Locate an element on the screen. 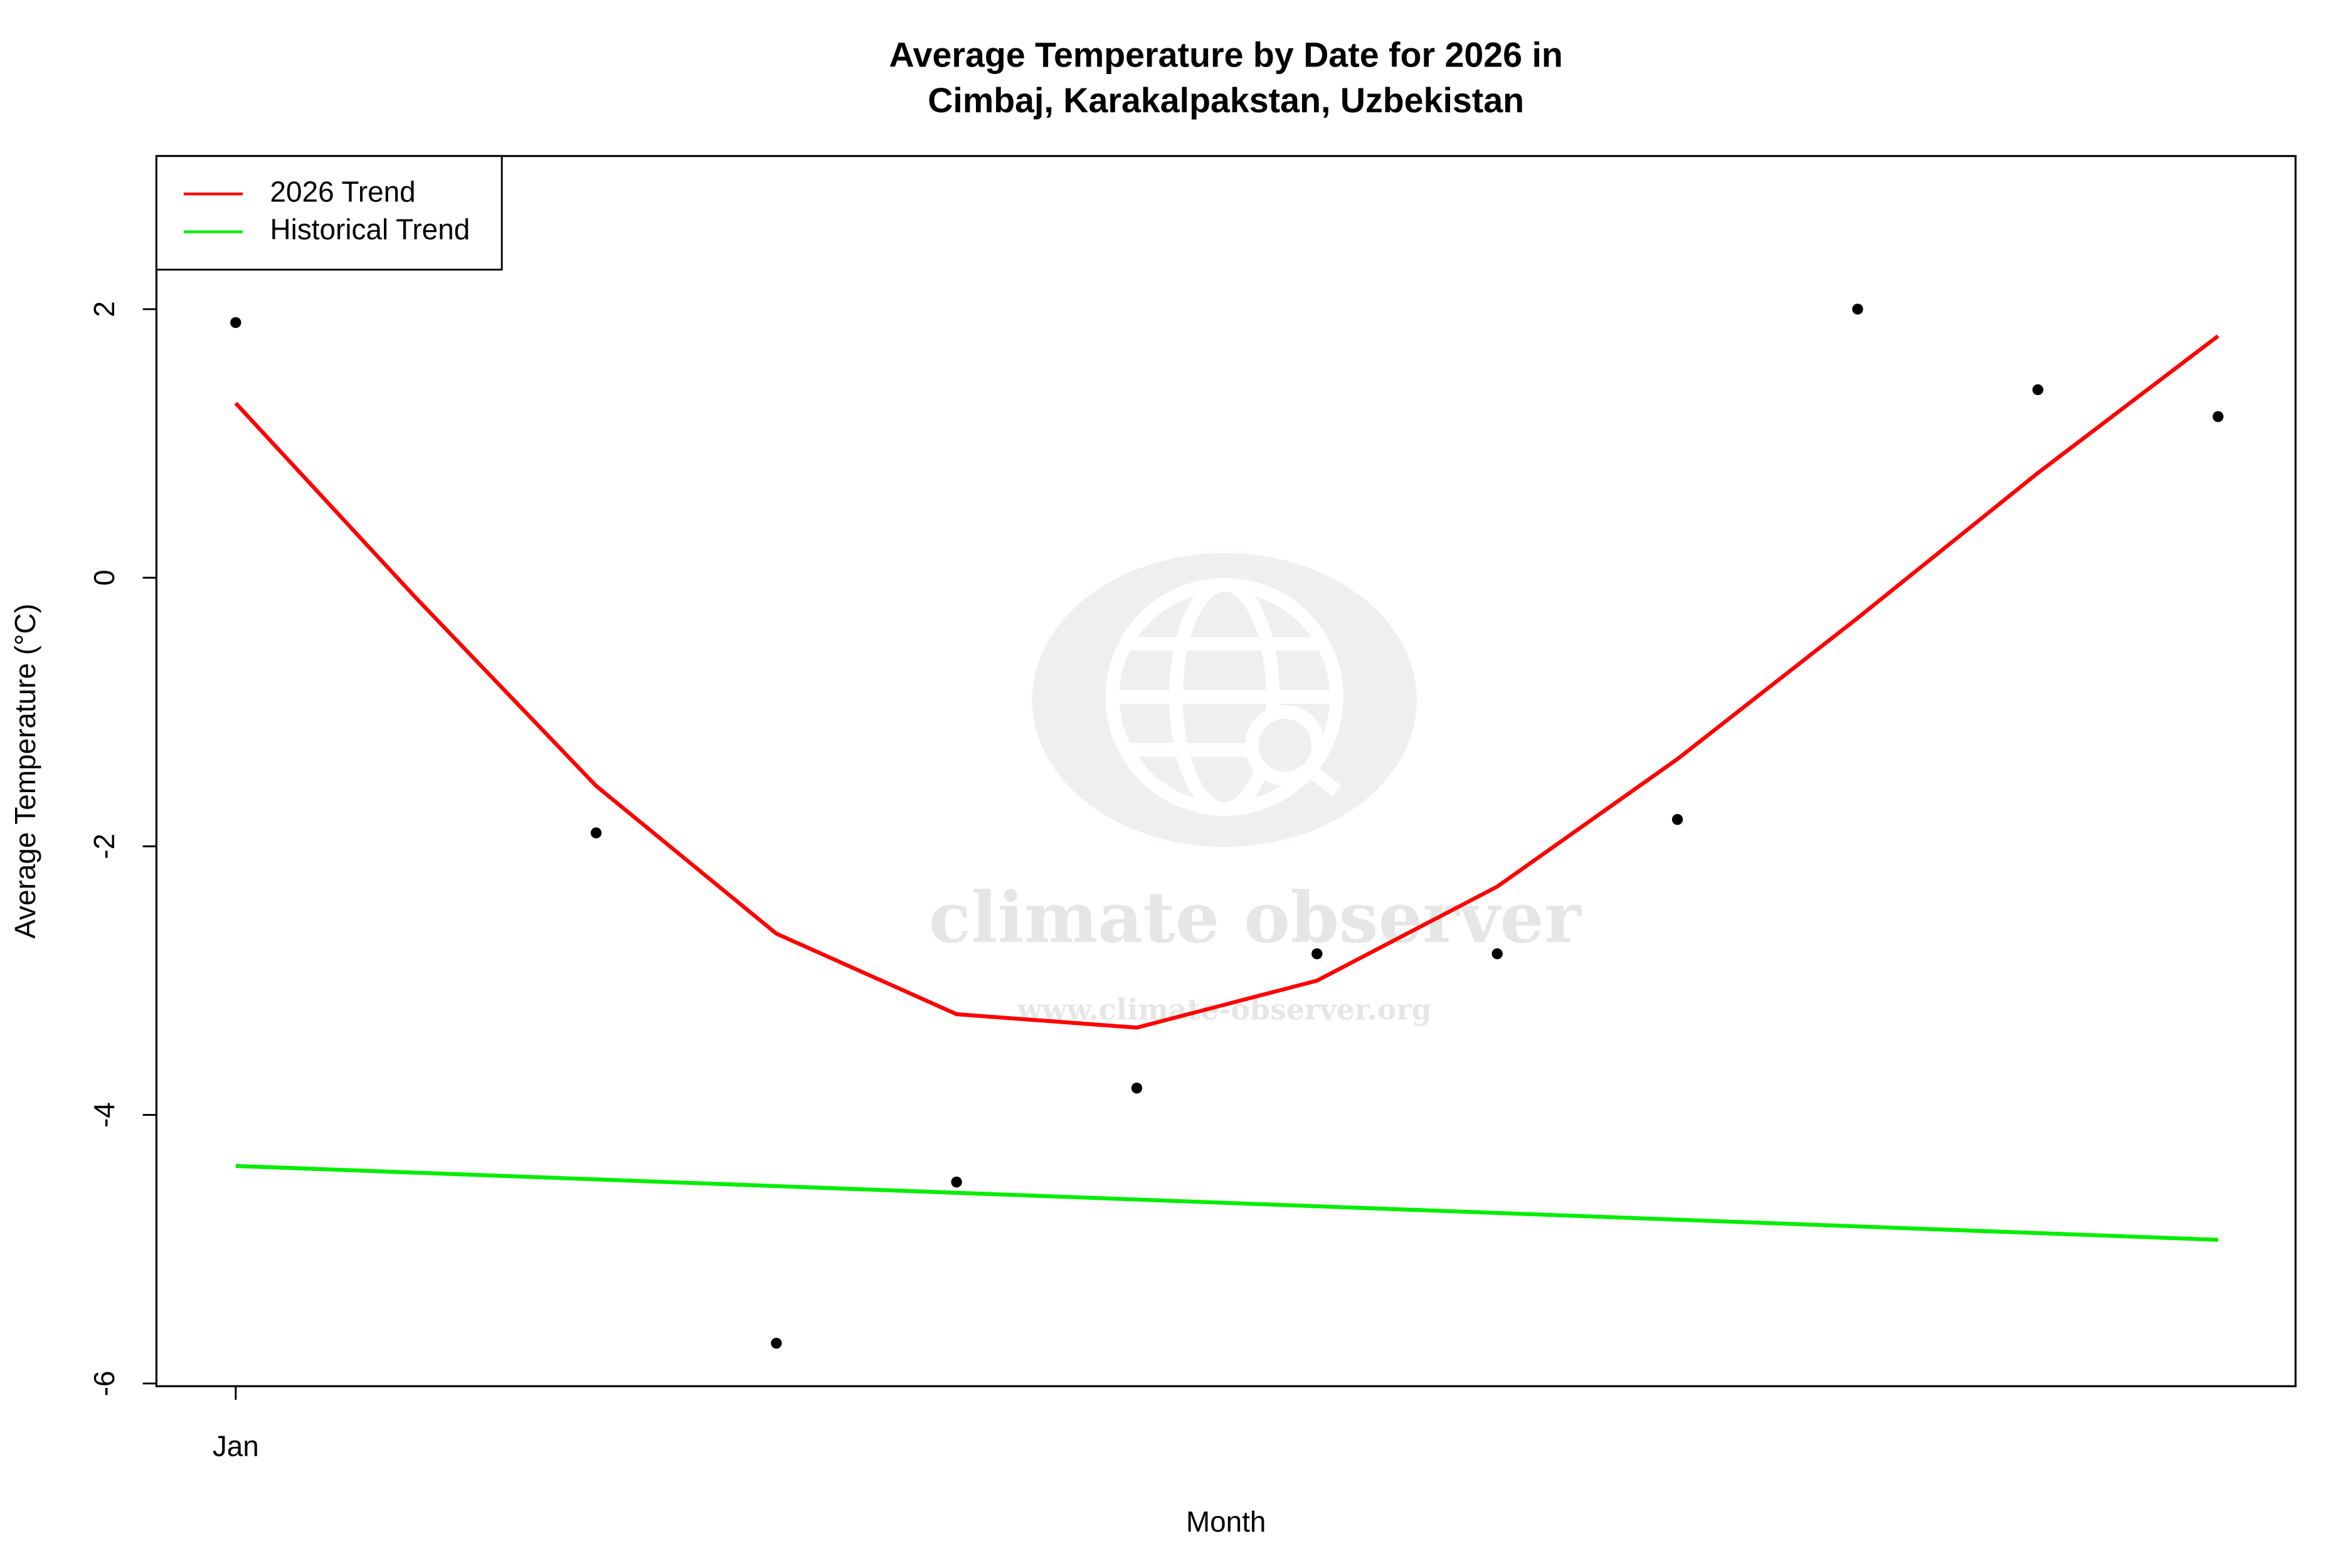  y-tick-label: 0 is located at coordinates (104, 577).